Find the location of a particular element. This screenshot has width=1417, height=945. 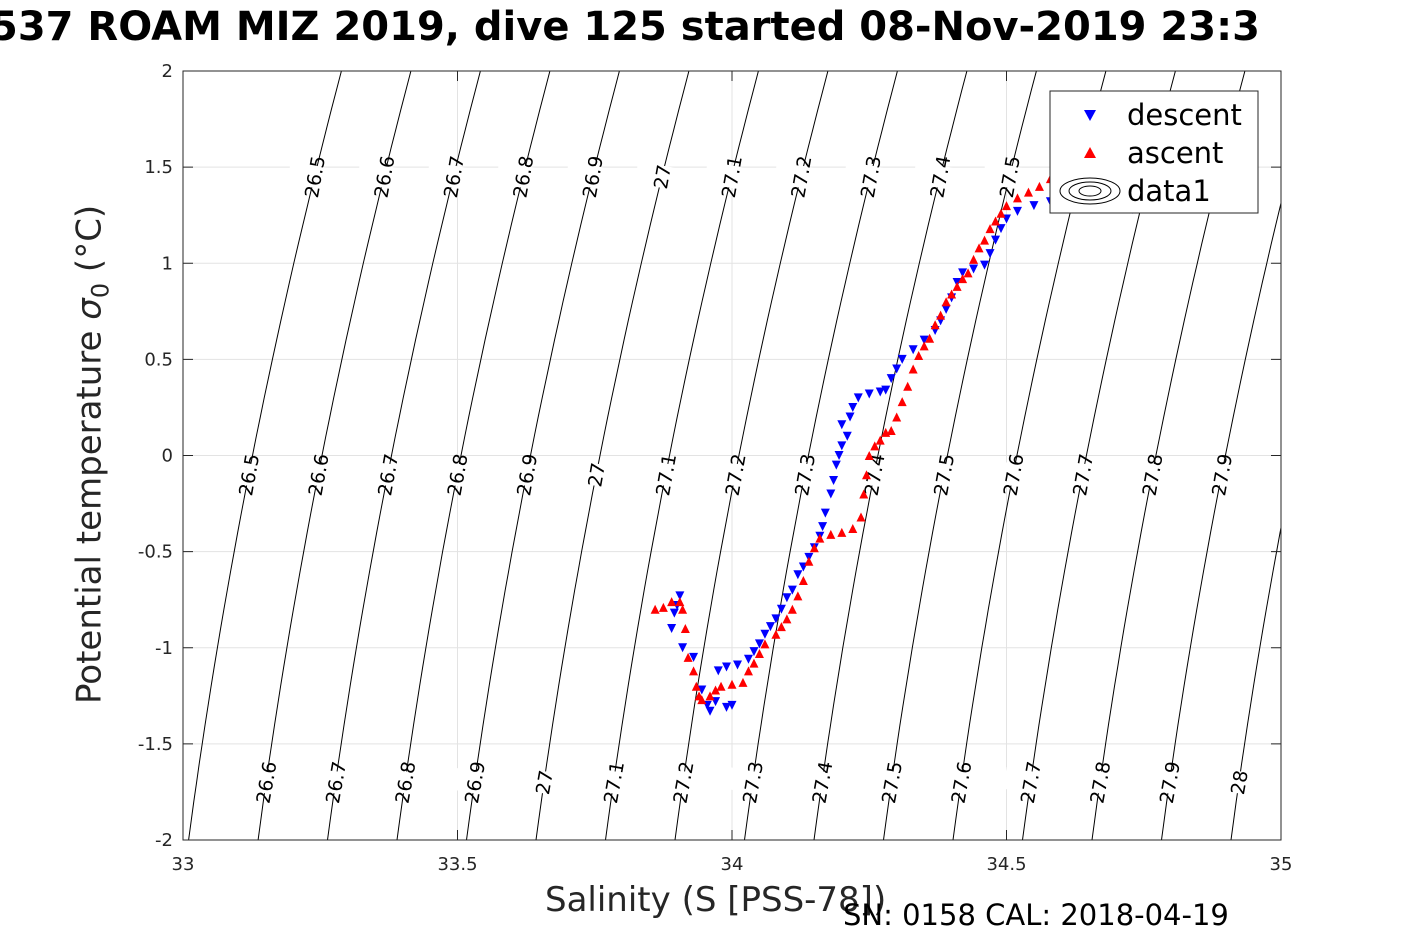

legend-ascent: ascent is located at coordinates (1175, 153).